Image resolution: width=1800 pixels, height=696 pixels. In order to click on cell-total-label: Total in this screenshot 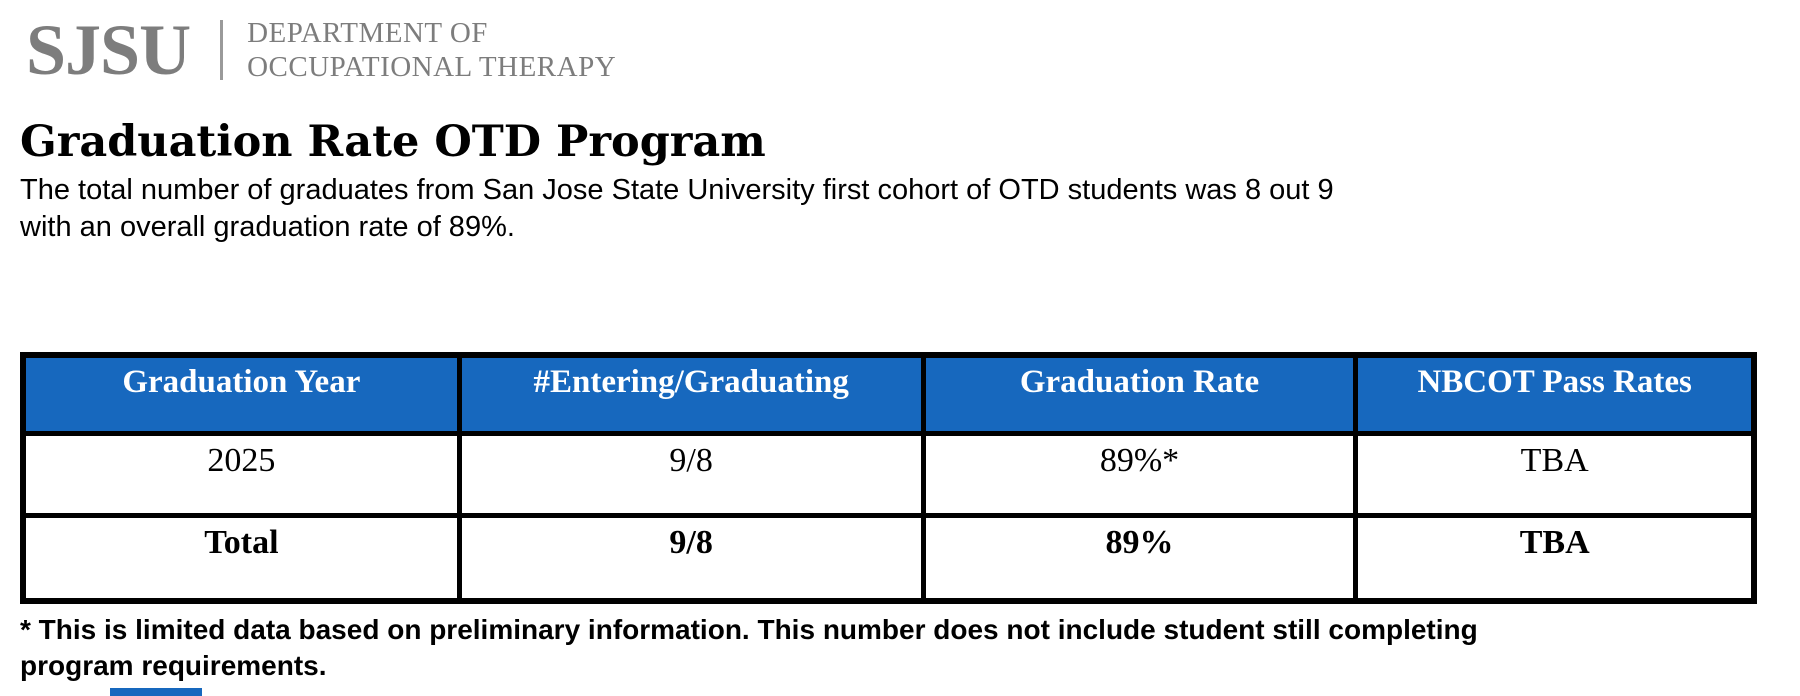, I will do `click(241, 558)`.